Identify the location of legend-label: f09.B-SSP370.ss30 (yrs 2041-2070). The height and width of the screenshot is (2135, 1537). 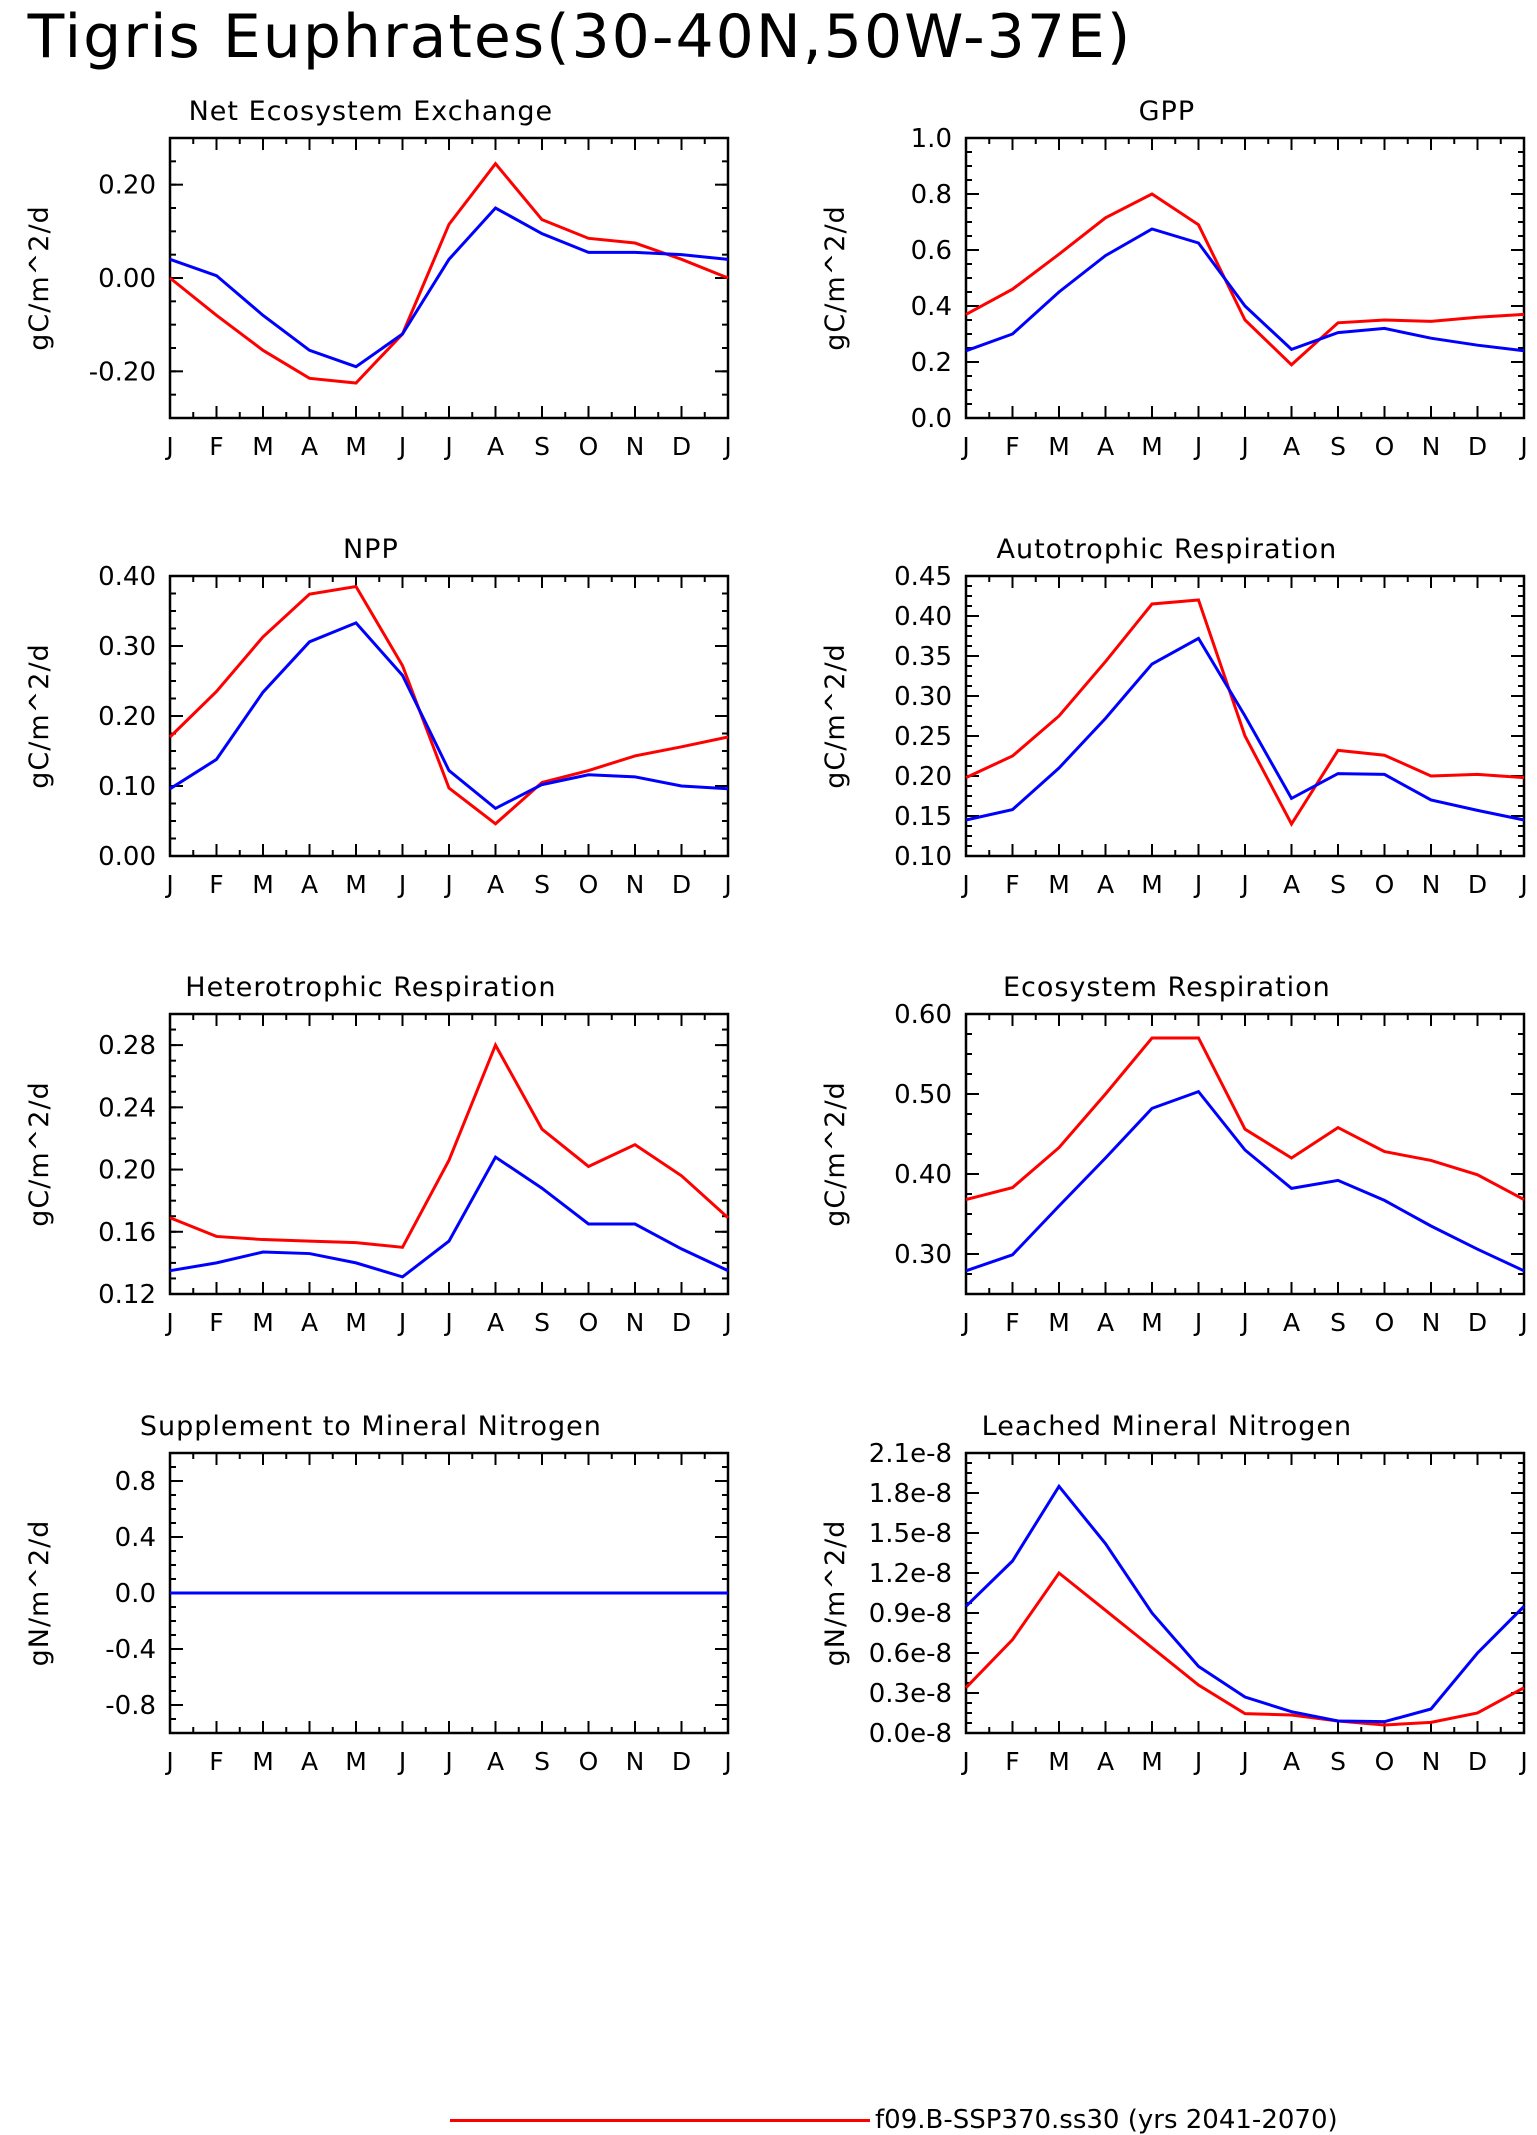
(1106, 2120).